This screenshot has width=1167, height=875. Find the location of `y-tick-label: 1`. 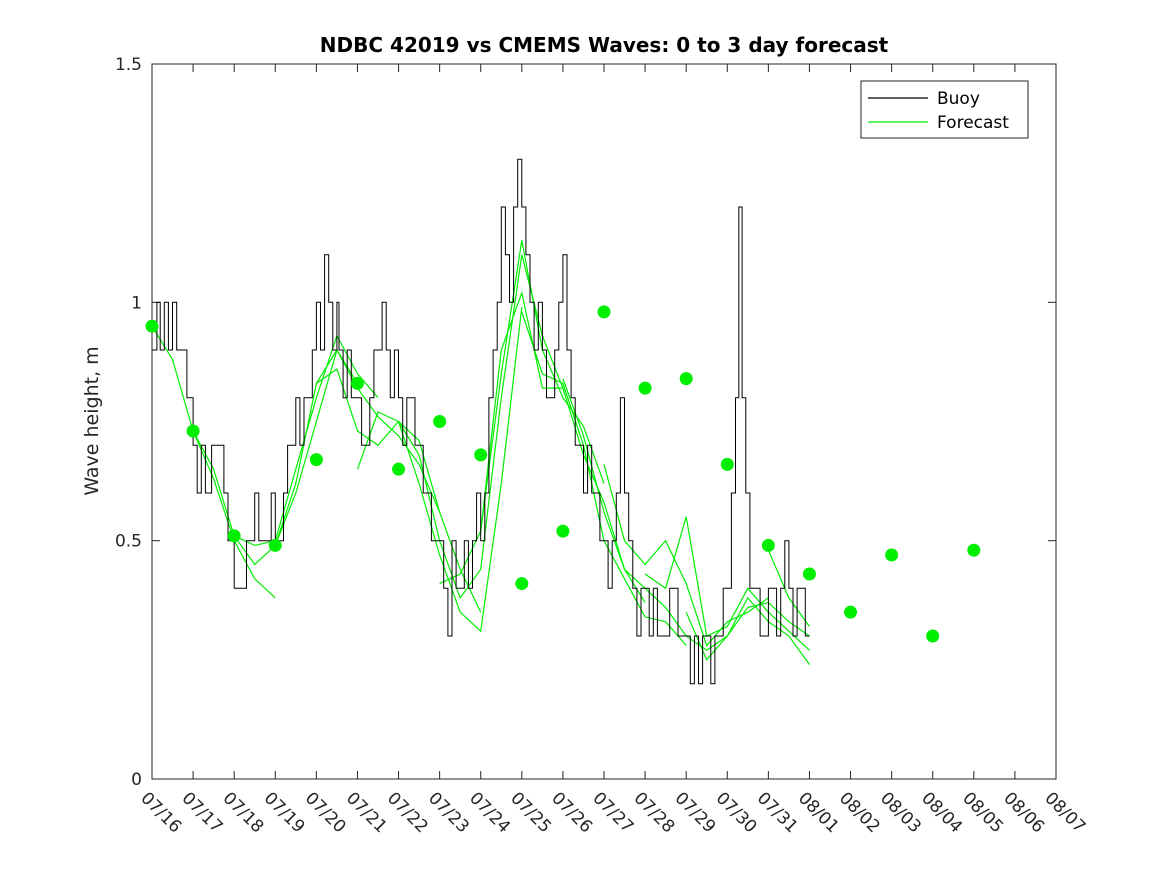

y-tick-label: 1 is located at coordinates (136, 303).